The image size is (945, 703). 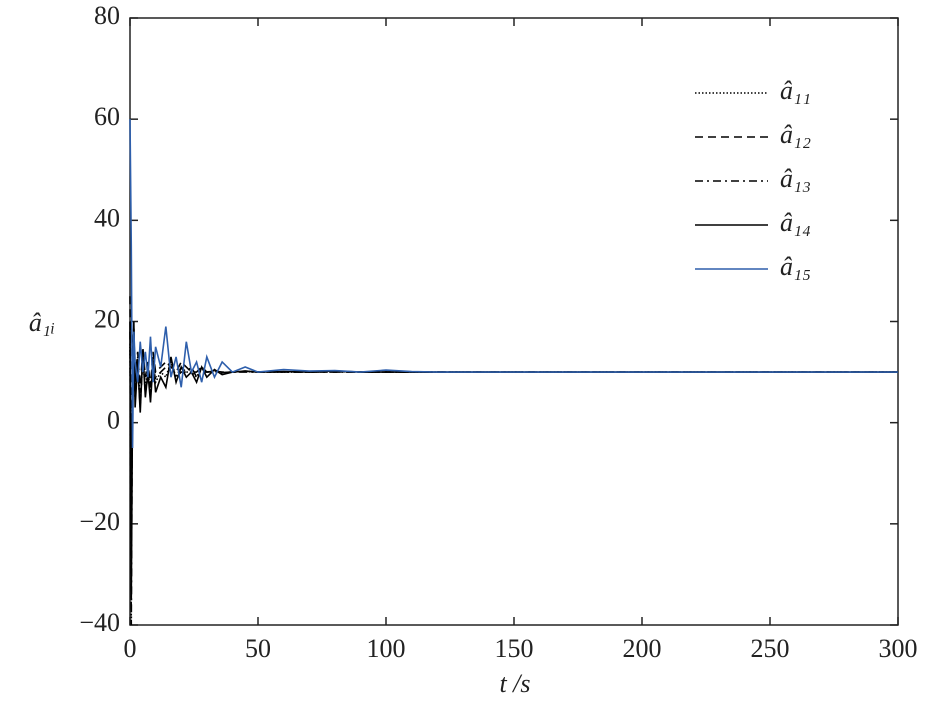 What do you see at coordinates (795, 178) in the screenshot?
I see `legend-label: â₁₃` at bounding box center [795, 178].